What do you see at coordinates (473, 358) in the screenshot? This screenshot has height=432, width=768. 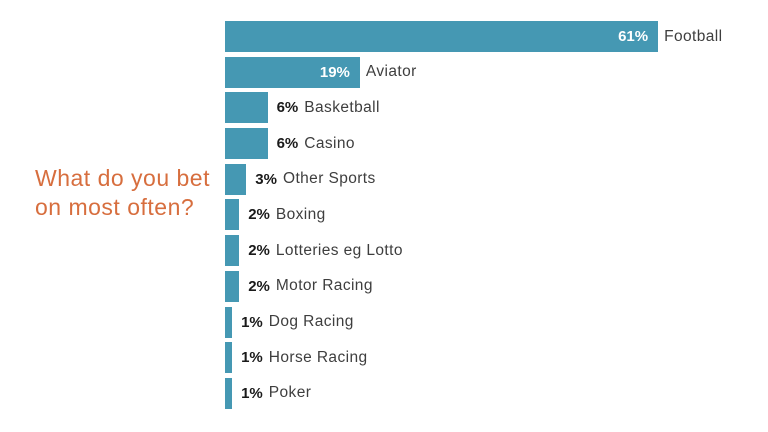 I see `bar-row: 1% Horse Racing` at bounding box center [473, 358].